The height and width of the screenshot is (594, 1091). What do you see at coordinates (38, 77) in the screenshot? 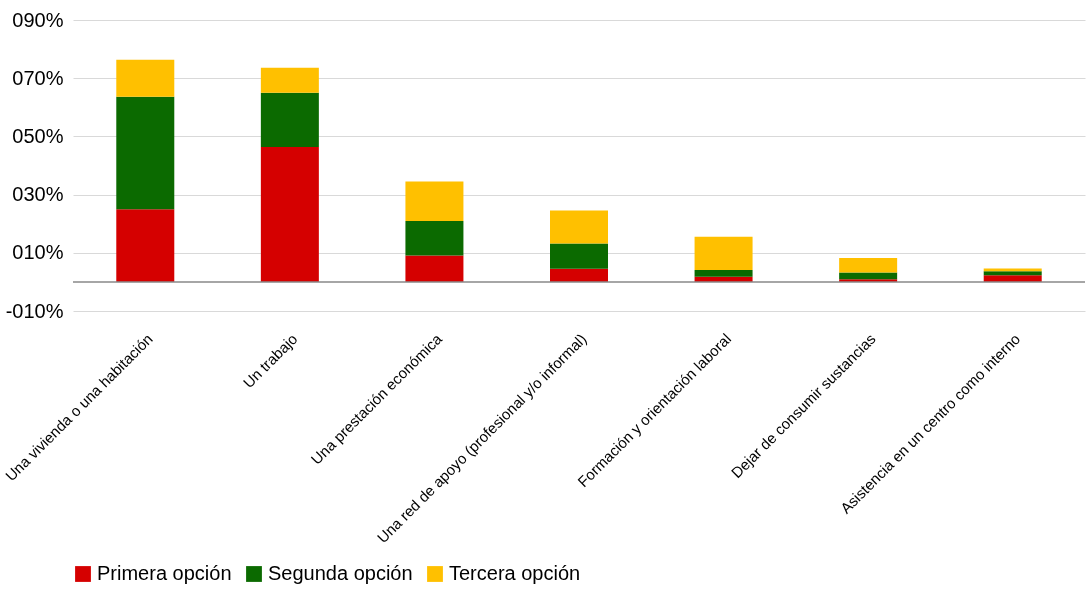
I see `y-tick-label: 070%` at bounding box center [38, 77].